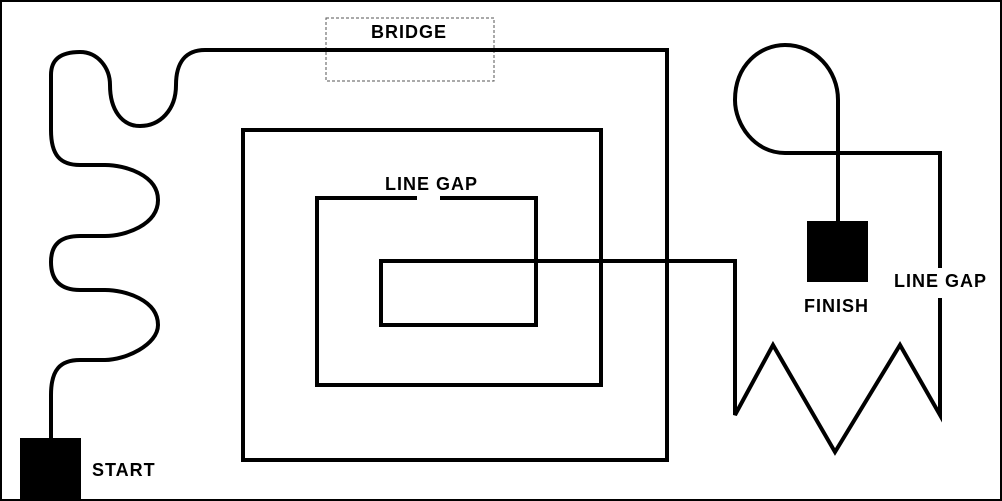 Image resolution: width=1002 pixels, height=501 pixels. Describe the element at coordinates (837, 251) in the screenshot. I see `finish-block` at that location.